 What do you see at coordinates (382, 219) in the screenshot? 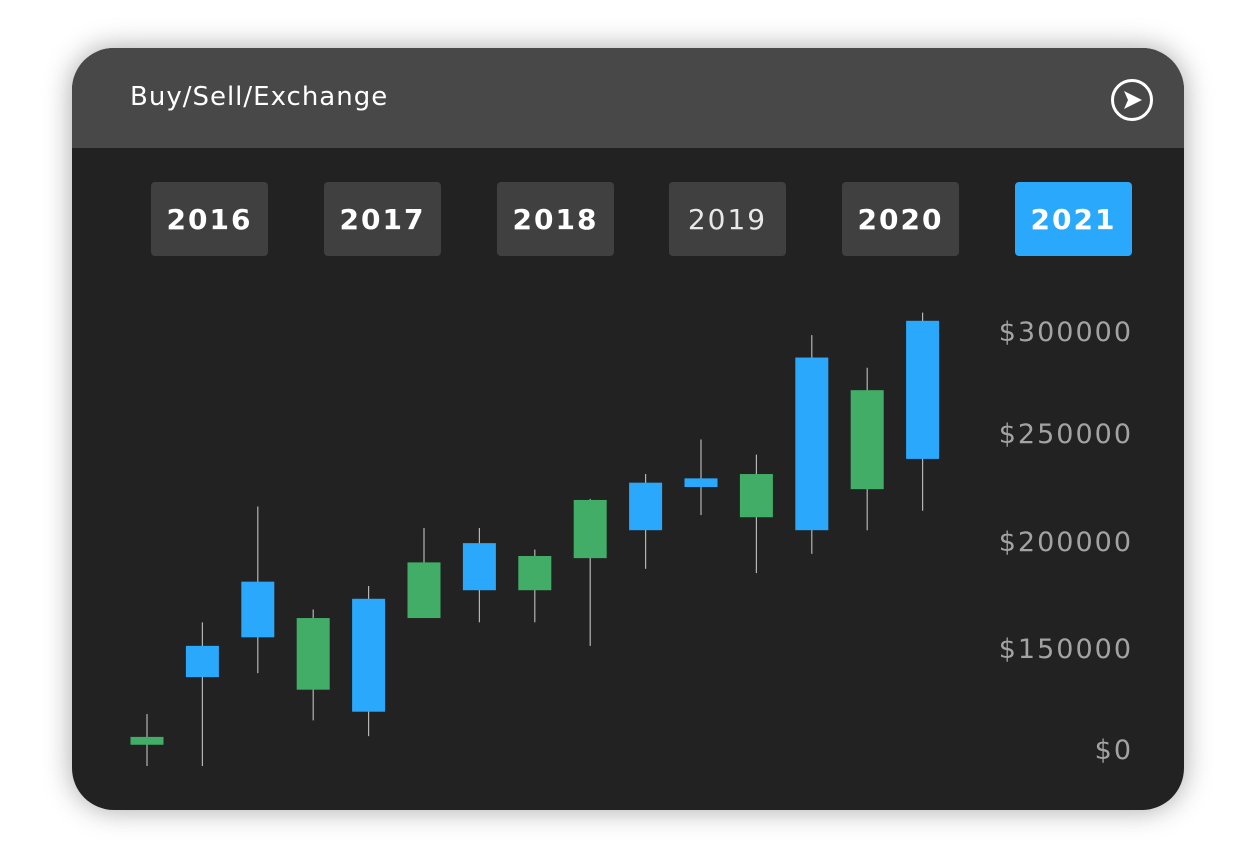
I see `year-tab-2017: 2017` at bounding box center [382, 219].